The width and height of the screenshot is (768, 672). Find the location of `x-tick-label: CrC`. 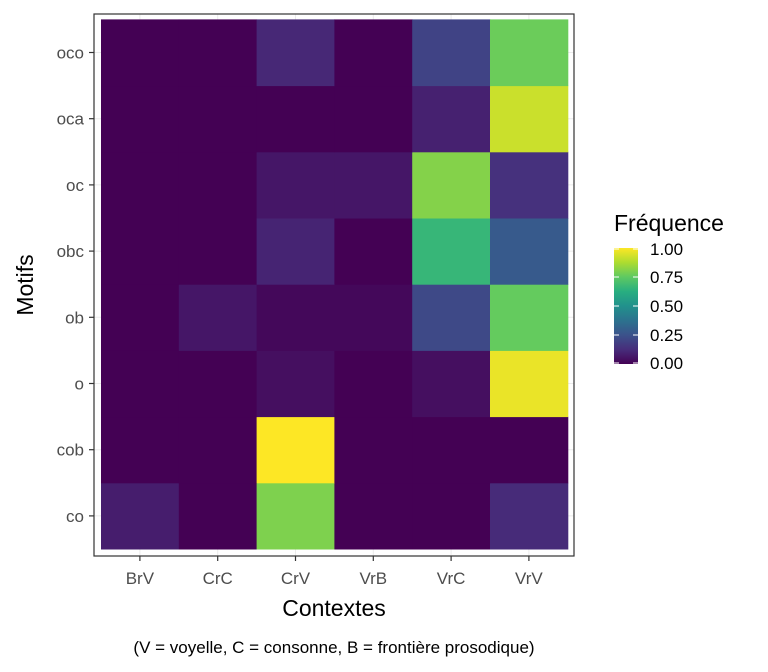

x-tick-label: CrC is located at coordinates (218, 578).